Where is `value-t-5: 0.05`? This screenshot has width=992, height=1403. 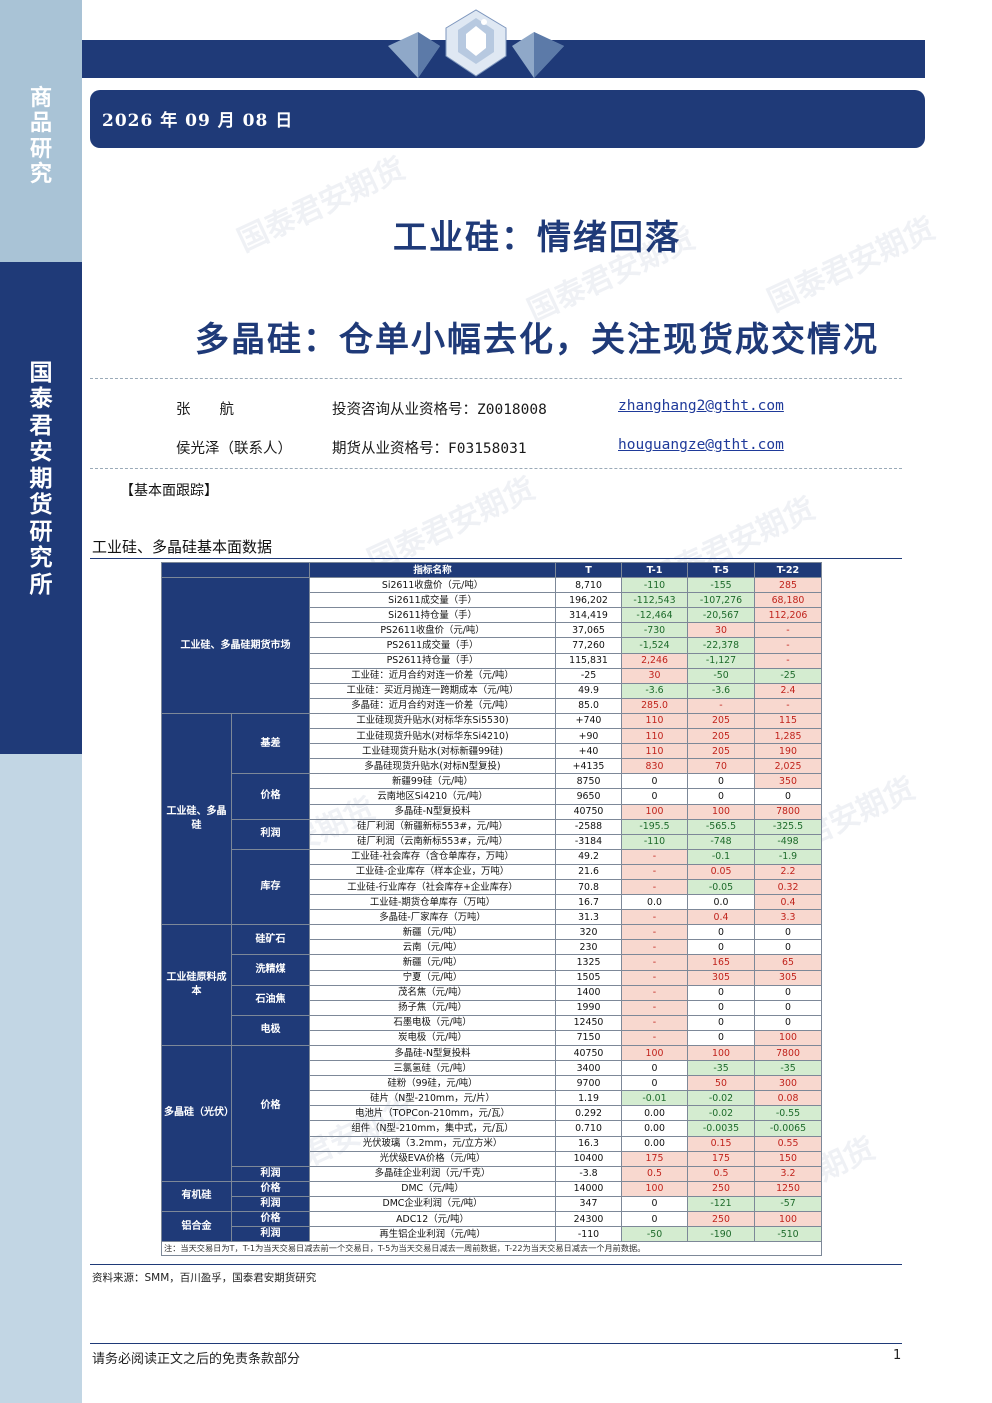 value-t-5: 0.05 is located at coordinates (721, 871).